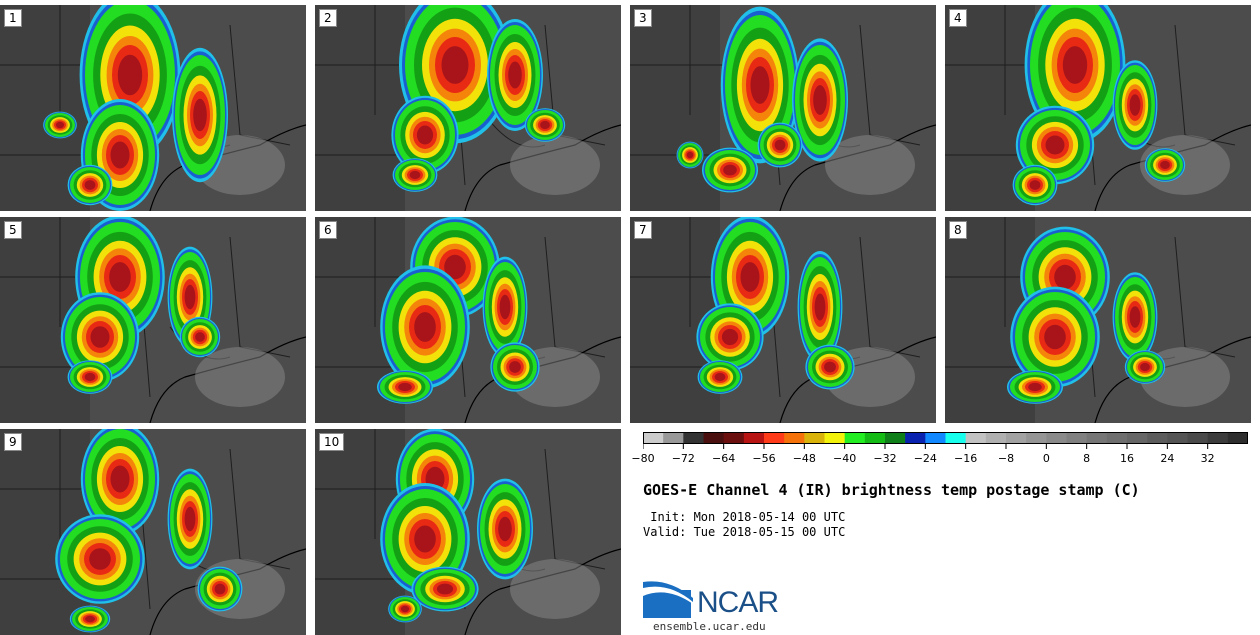  I want to click on init-time: Init: Mon 2018-05-14 00 UTC, so click(744, 517).